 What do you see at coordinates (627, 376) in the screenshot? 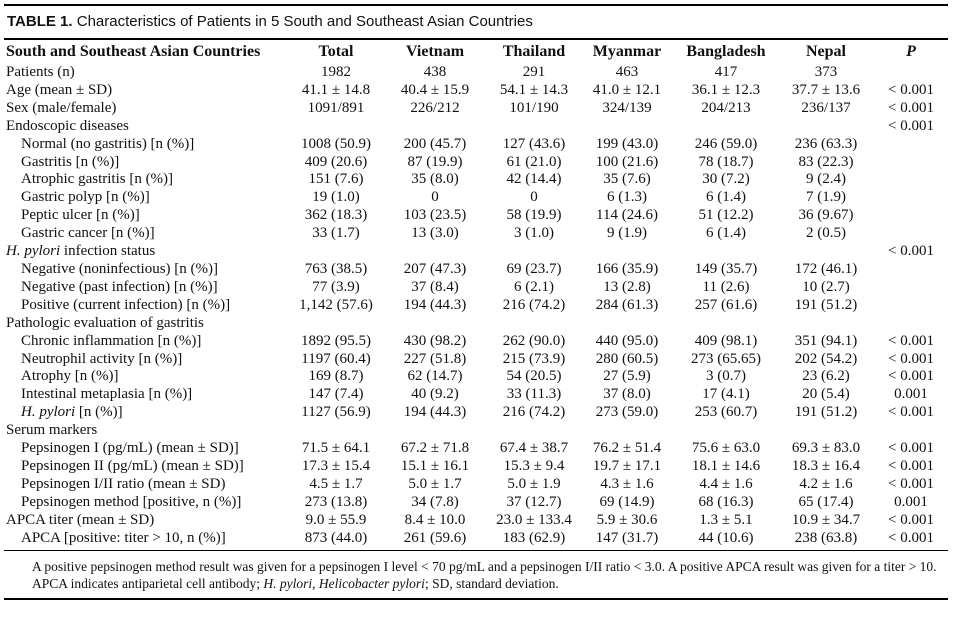
I see `value-cell: 27 (5.9)` at bounding box center [627, 376].